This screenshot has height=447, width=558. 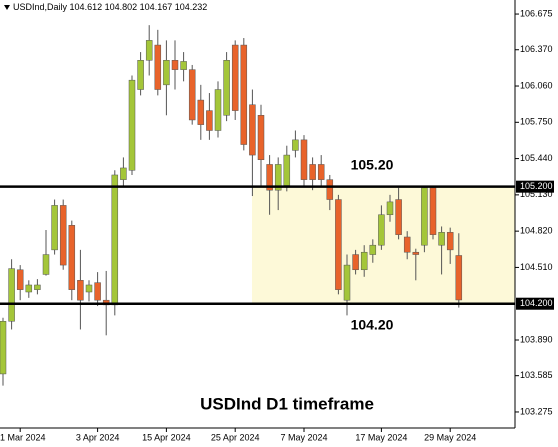 What do you see at coordinates (536, 49) in the screenshot?
I see `y-tick-label: 106.370` at bounding box center [536, 49].